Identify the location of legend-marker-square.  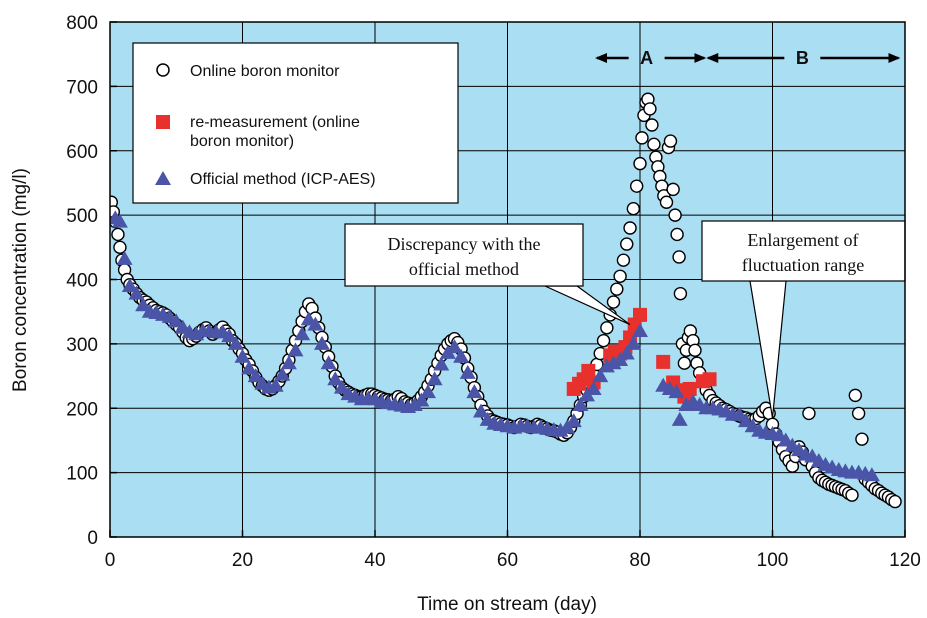
(163, 122).